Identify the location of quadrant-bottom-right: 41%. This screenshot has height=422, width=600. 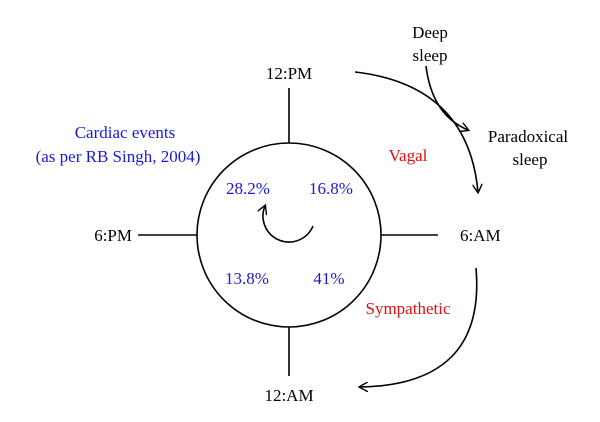
(328, 278).